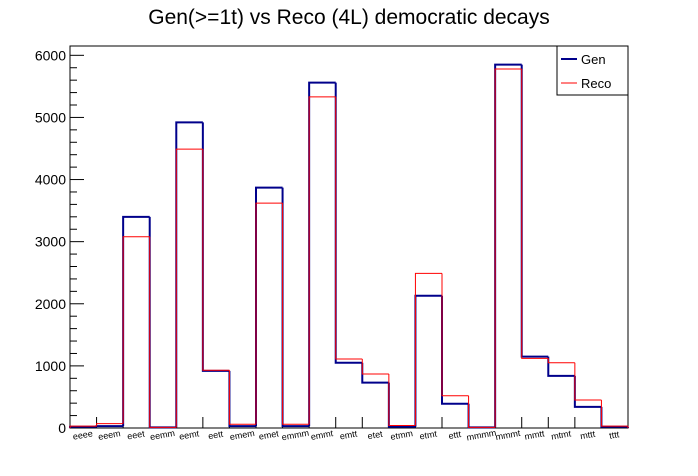 The width and height of the screenshot is (698, 476). Describe the element at coordinates (50, 55) in the screenshot. I see `y-tick-label: 6000` at that location.